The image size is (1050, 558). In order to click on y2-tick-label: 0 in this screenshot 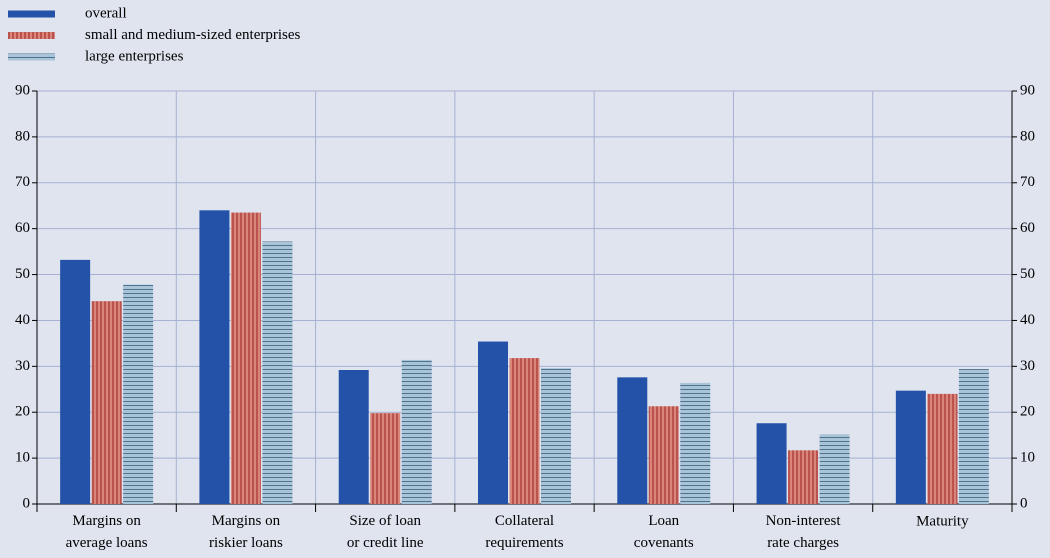, I will do `click(1024, 503)`.